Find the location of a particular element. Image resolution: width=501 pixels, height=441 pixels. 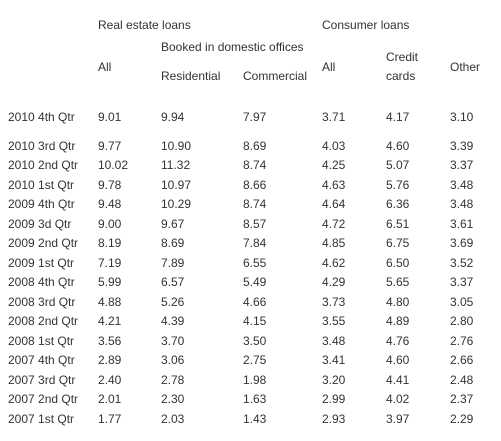

header-booked-domestic: Booked in domestic offices is located at coordinates (232, 47).